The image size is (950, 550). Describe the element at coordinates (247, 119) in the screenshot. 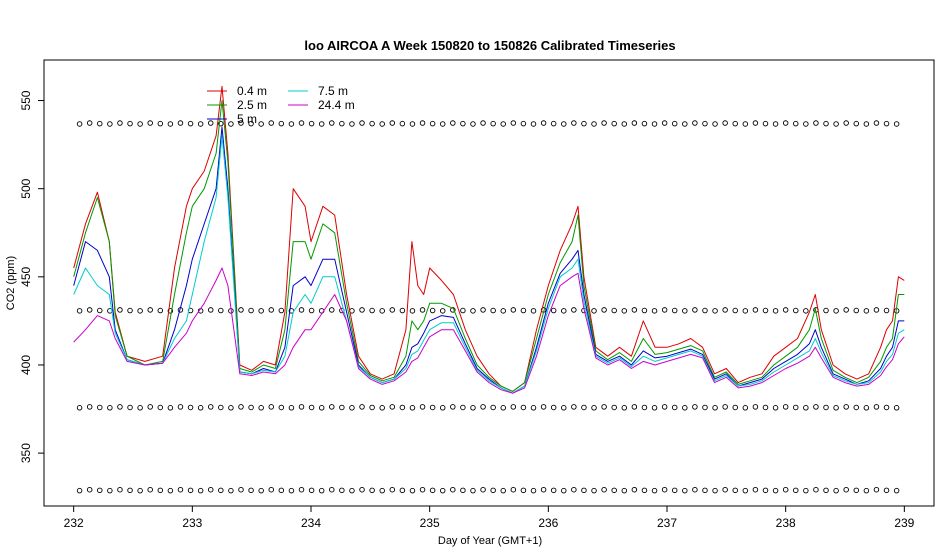

I see `legend-label: 5 m` at that location.